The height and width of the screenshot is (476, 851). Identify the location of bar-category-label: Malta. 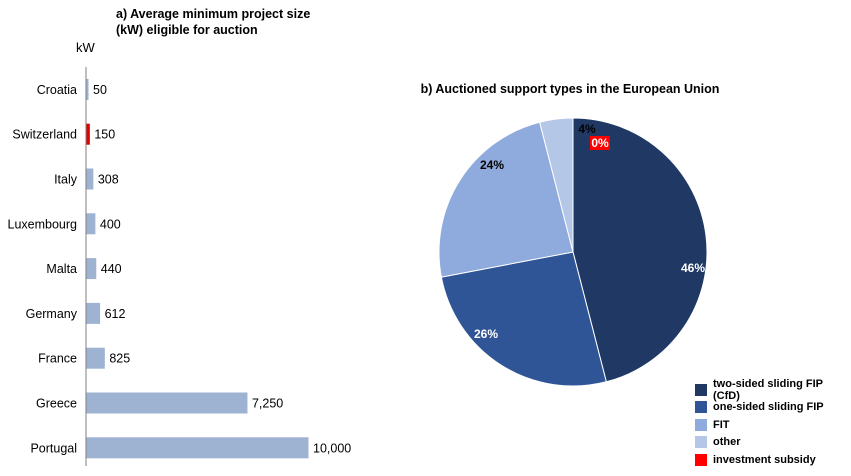
(61, 269).